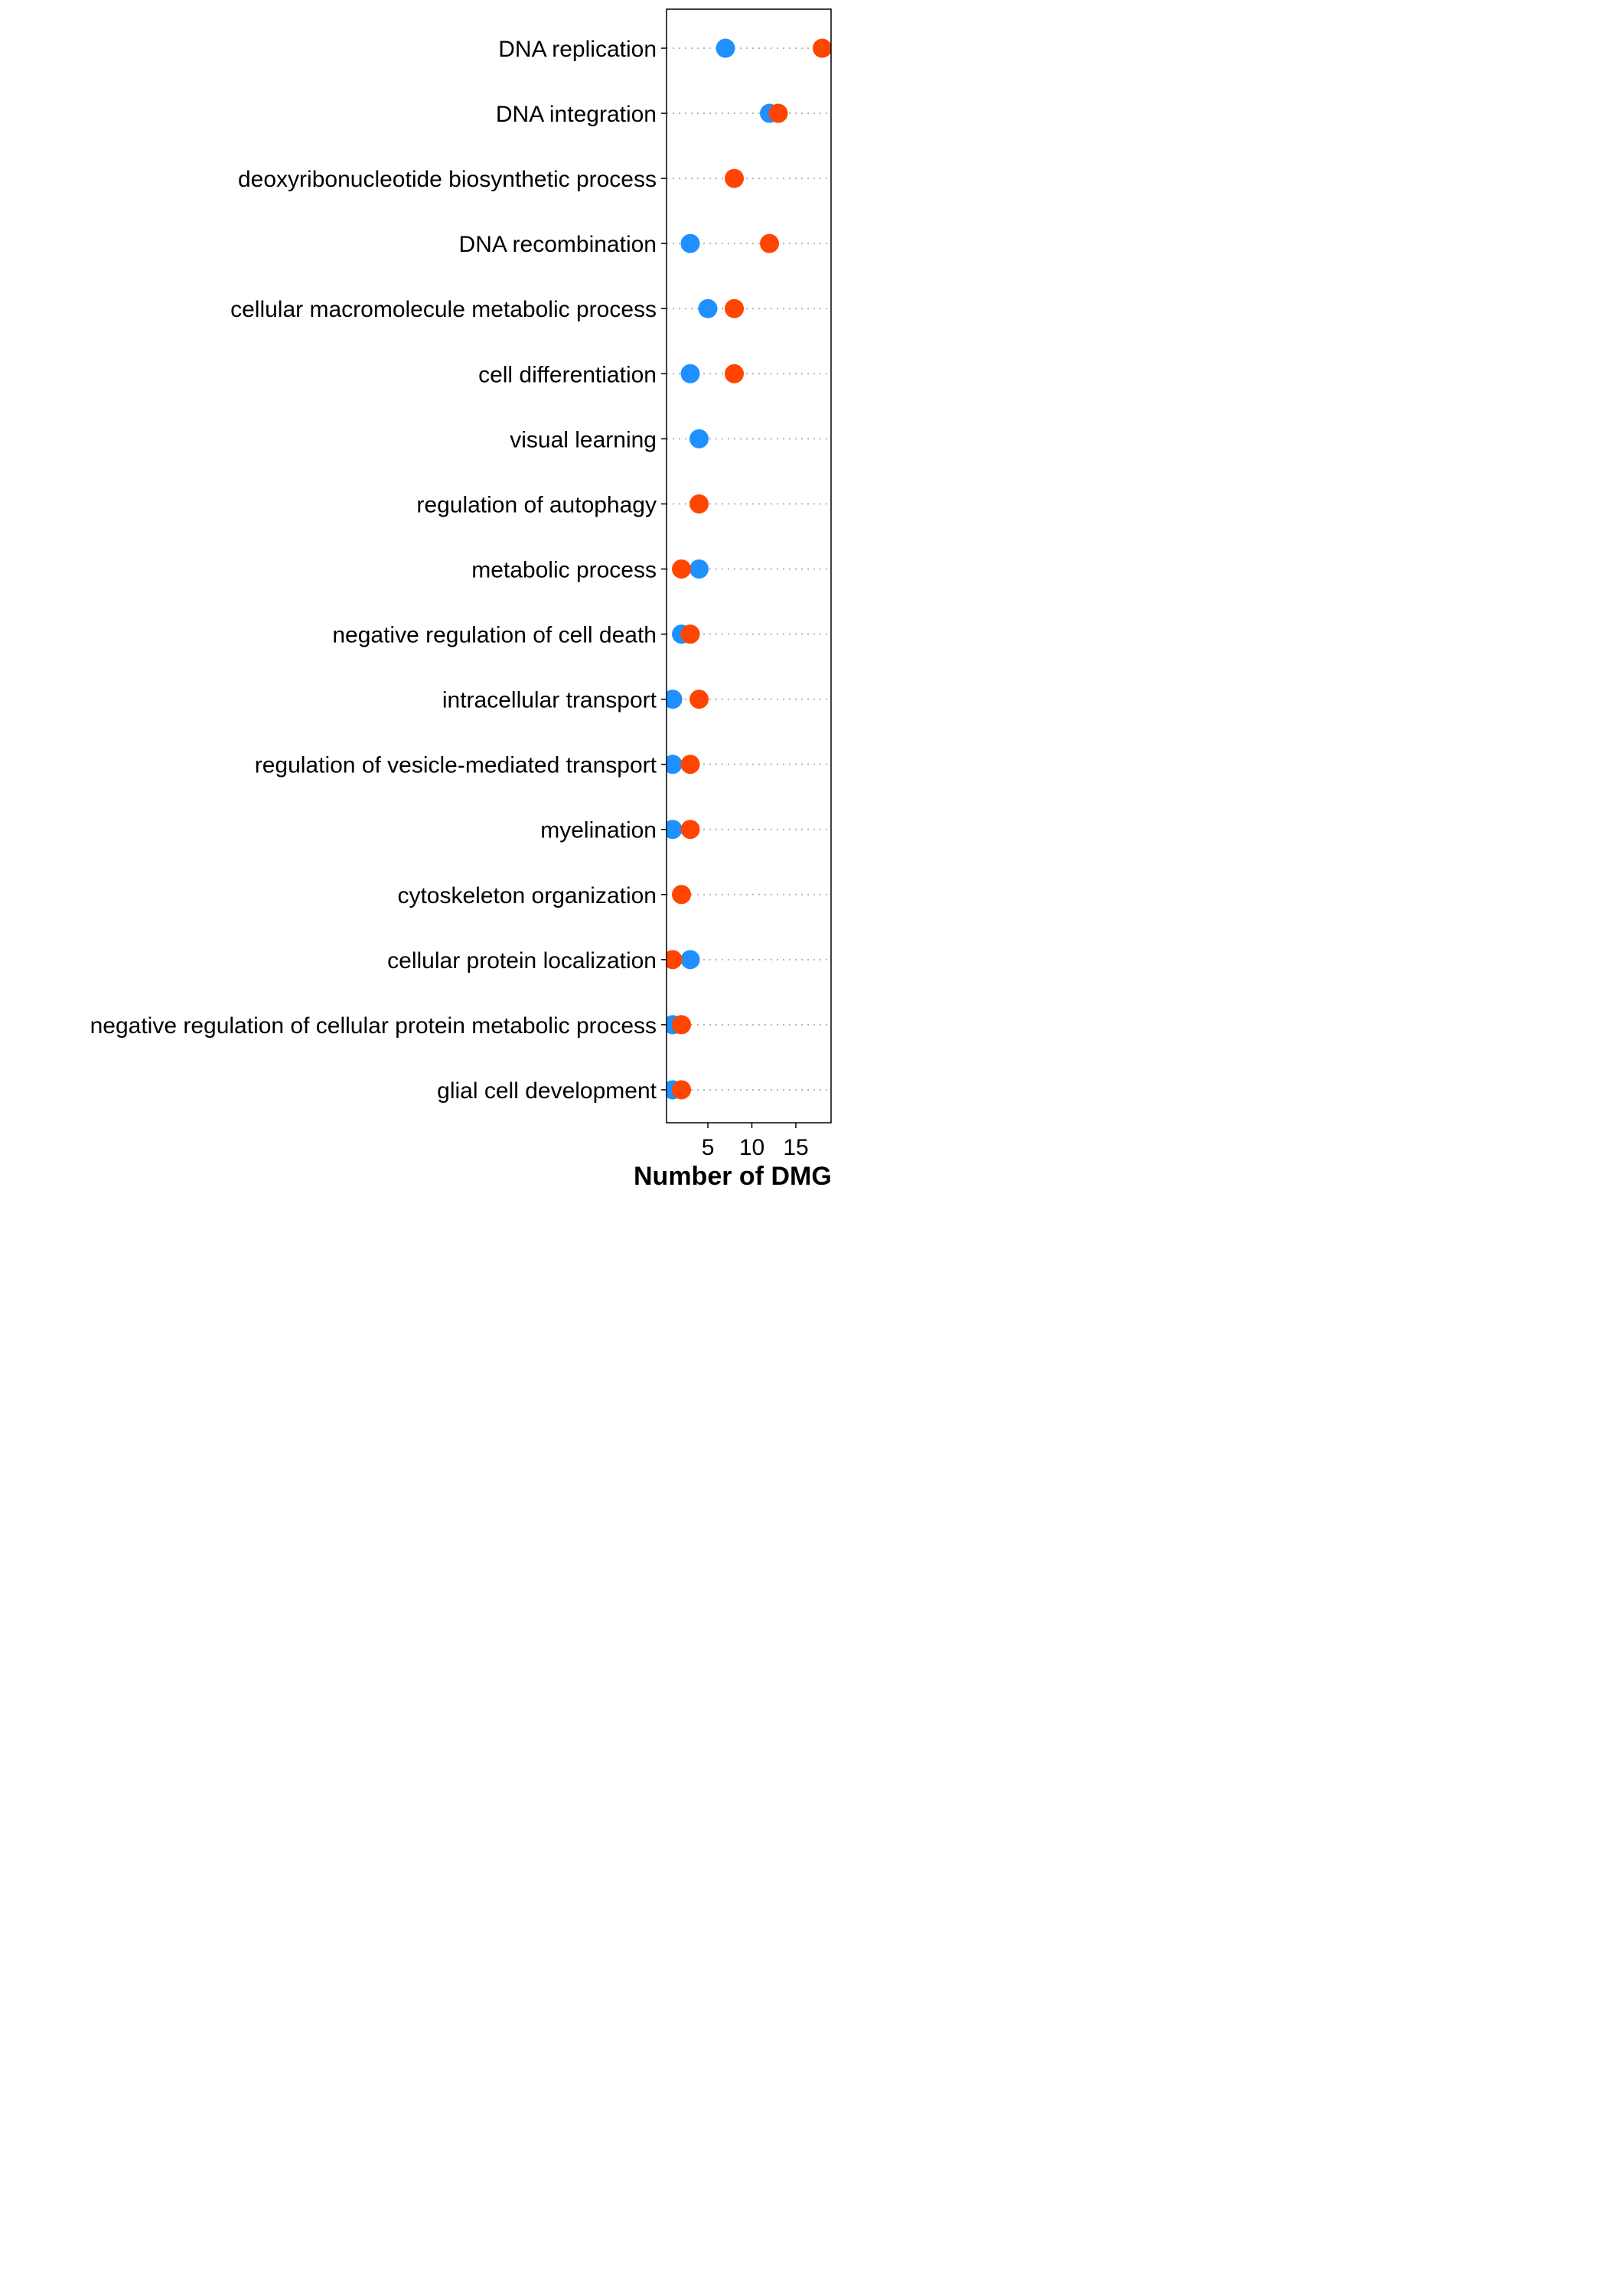 This screenshot has width=1607, height=2296. I want to click on plot-panel-border, so click(749, 566).